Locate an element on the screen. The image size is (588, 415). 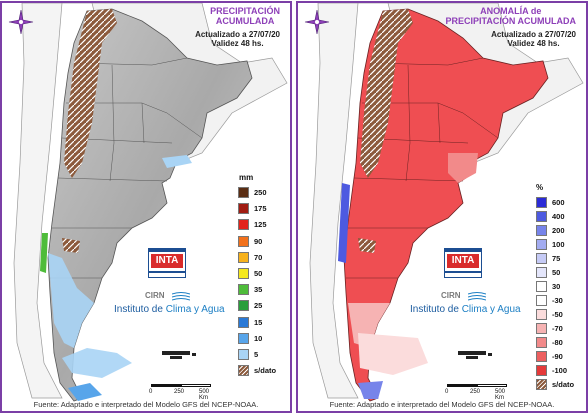
legend-label: 250 is located at coordinates (260, 192).